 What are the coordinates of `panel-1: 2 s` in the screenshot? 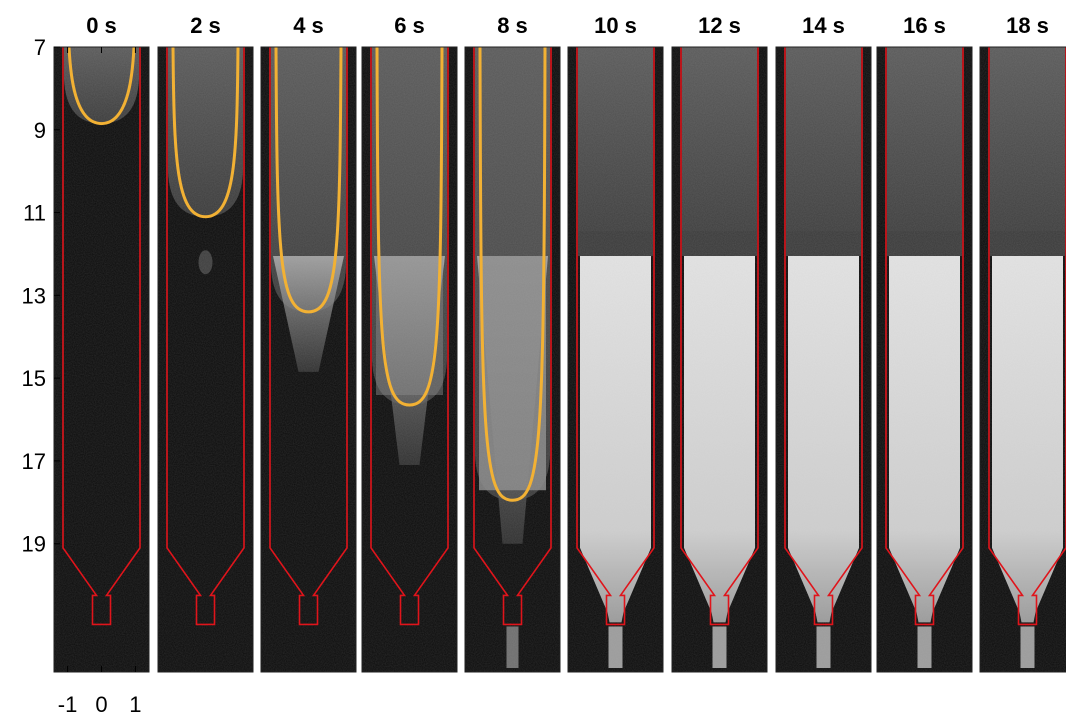 It's located at (205, 343).